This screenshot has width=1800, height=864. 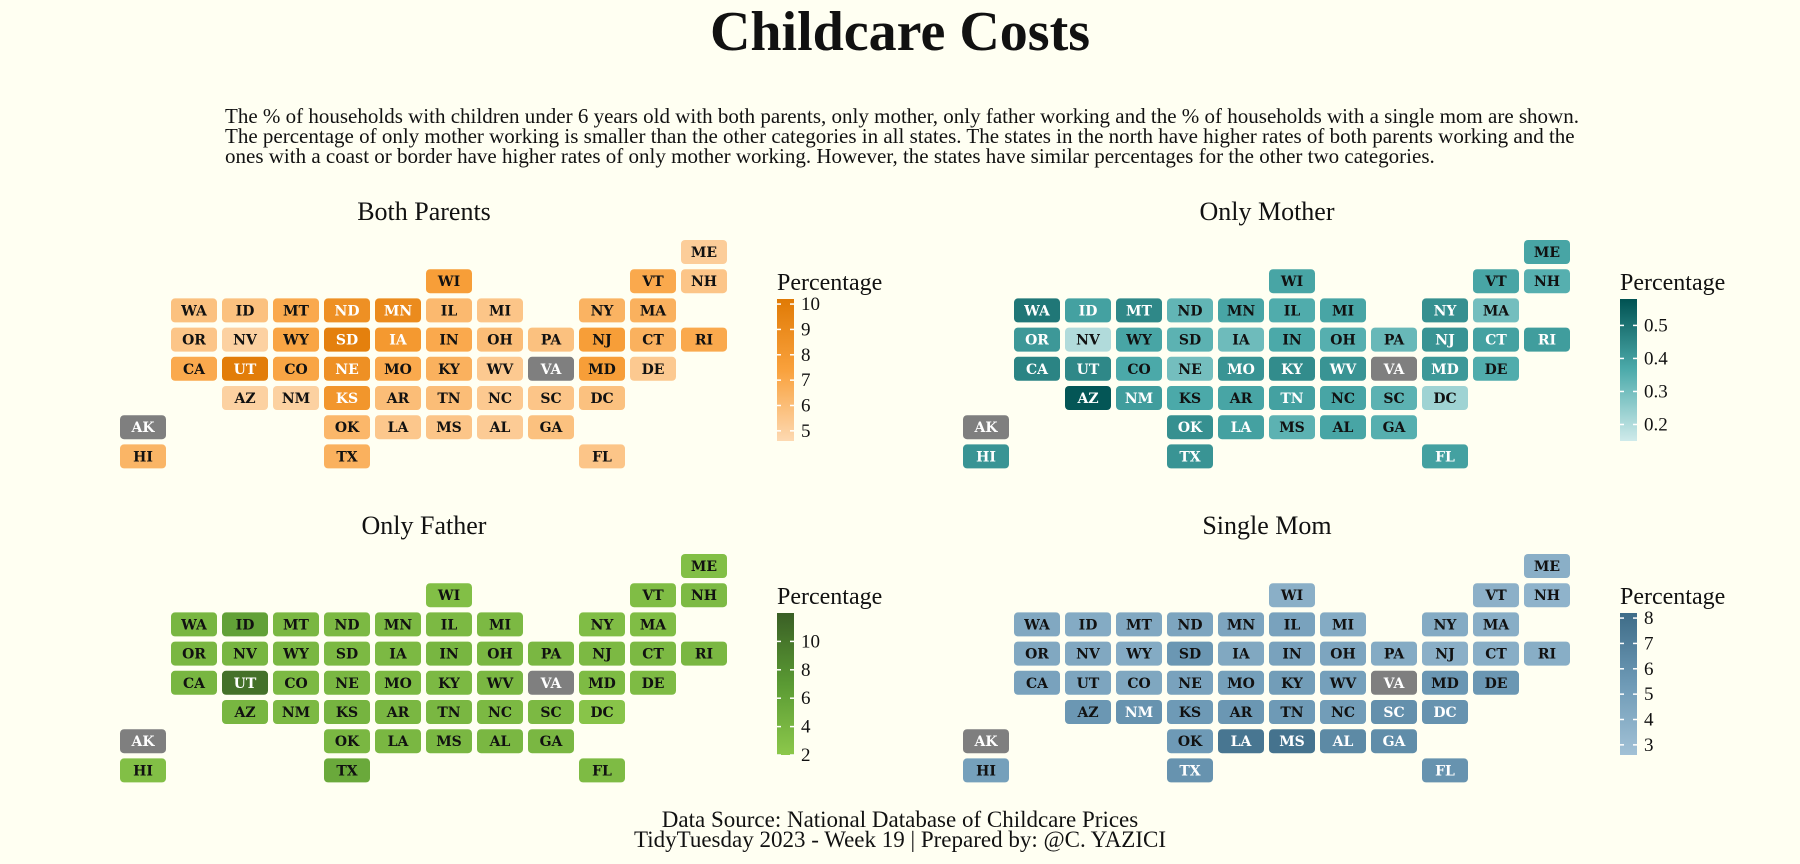 I want to click on tile-IL, so click(x=1292, y=310).